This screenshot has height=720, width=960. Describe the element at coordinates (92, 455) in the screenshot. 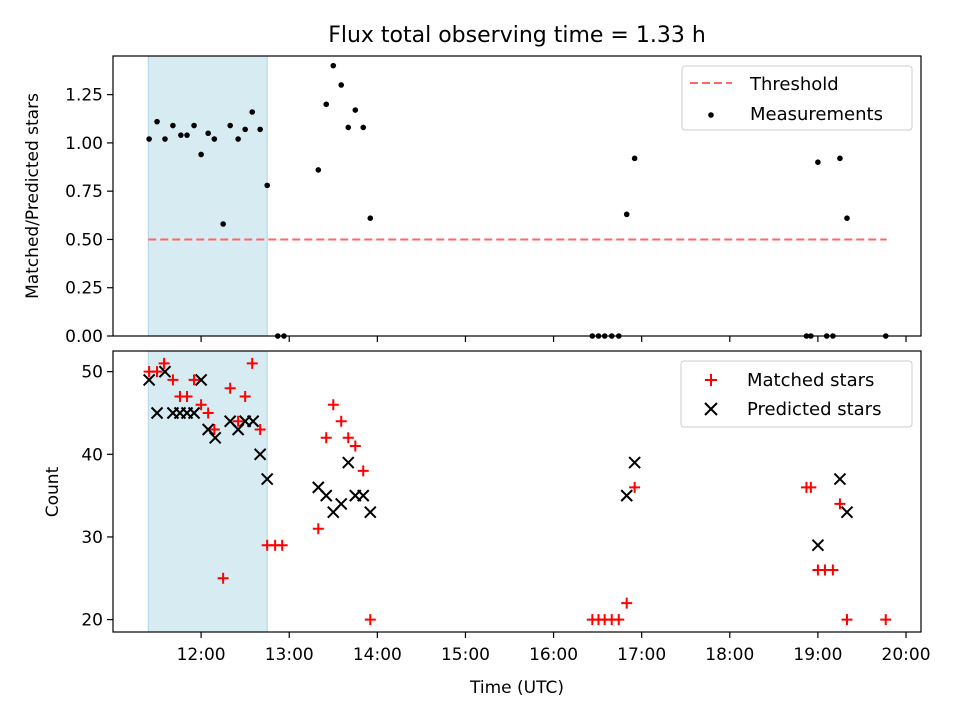

I see `y-tick-label: 40` at that location.